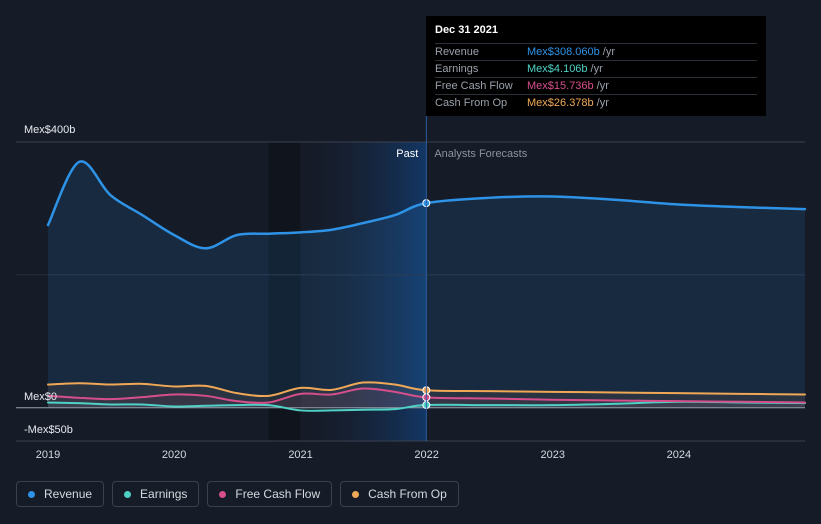 This screenshot has height=524, width=821. I want to click on x-tick-label: 2020, so click(174, 455).